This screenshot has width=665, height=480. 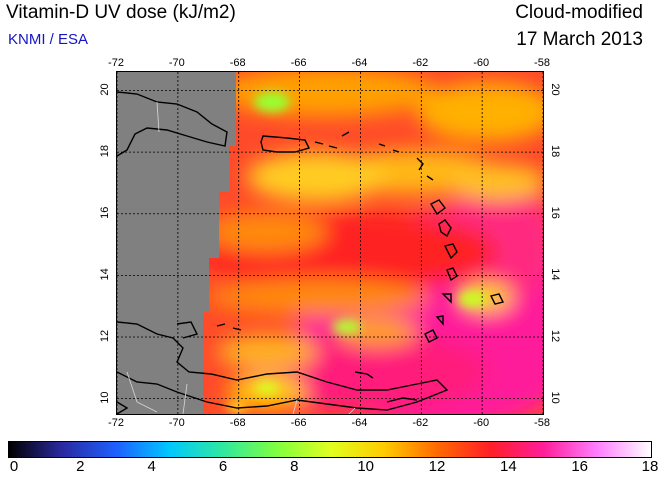 I want to click on color-scale-bar, so click(x=330, y=449).